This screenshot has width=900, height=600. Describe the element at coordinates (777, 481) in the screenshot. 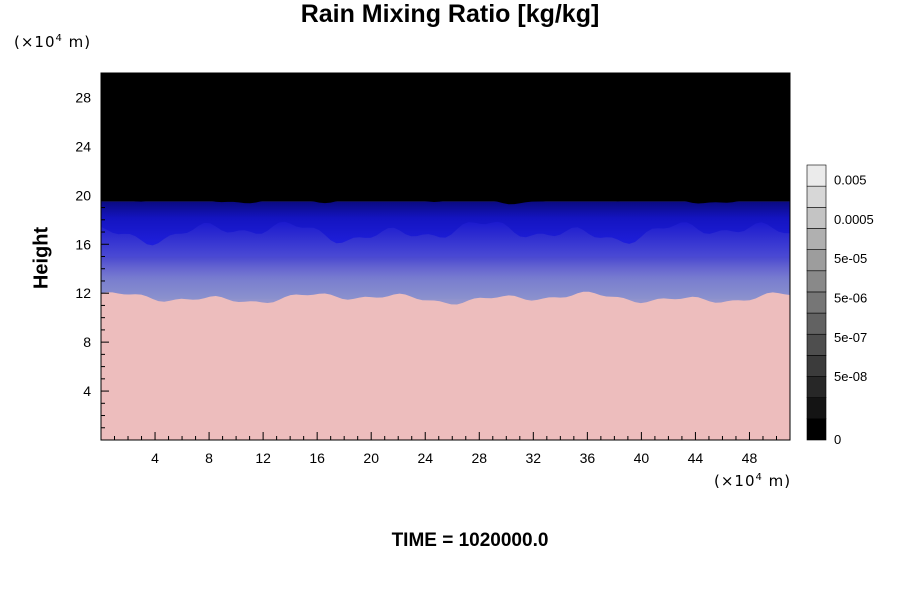

I see `x-unit-suffix: m)` at that location.